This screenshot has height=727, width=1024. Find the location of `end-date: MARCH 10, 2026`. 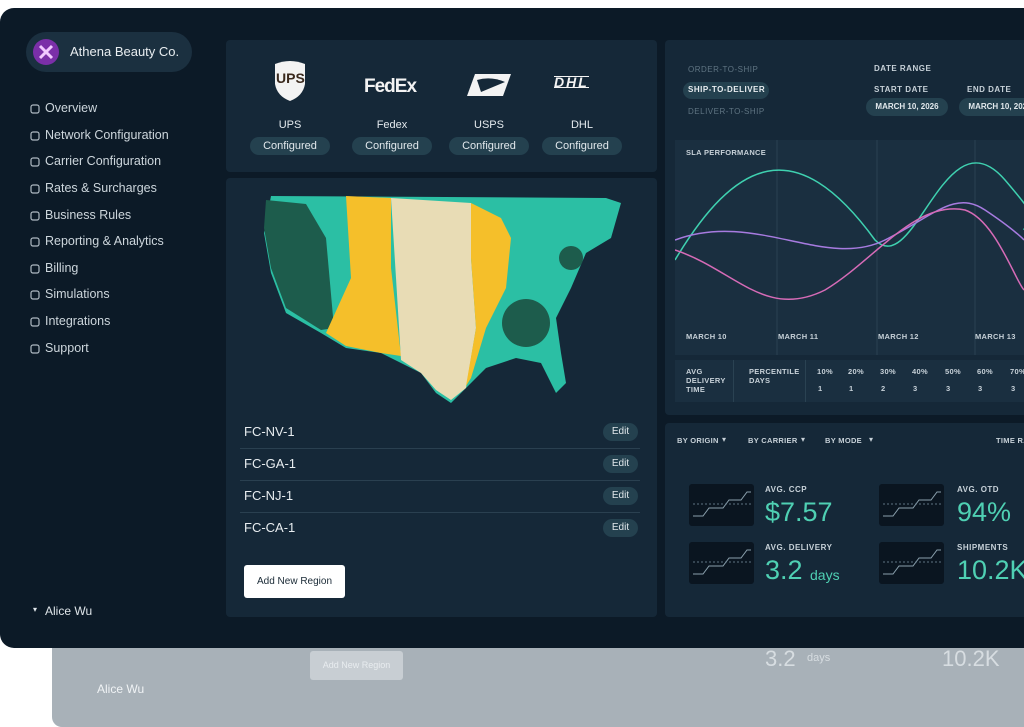

end-date: MARCH 10, 2026 is located at coordinates (991, 107).